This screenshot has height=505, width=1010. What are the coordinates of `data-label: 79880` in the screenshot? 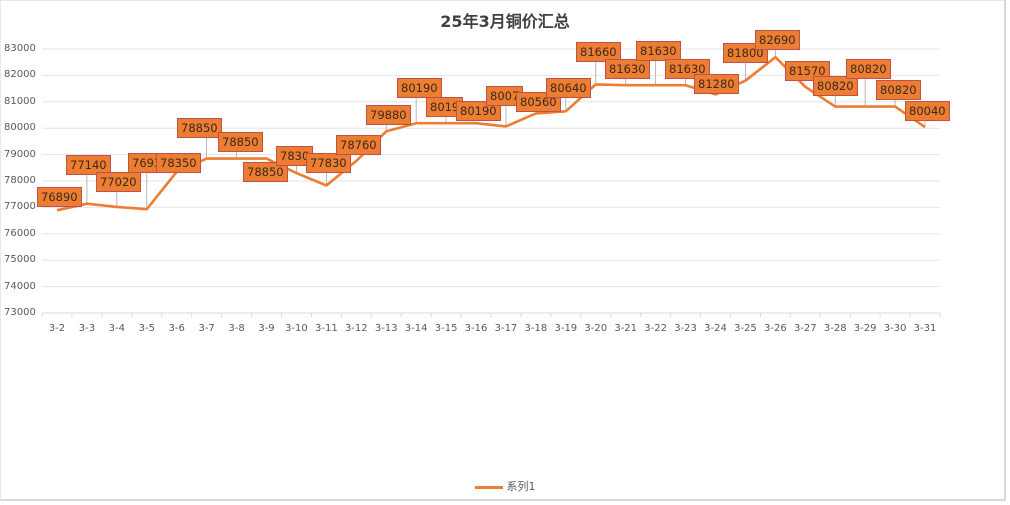 It's located at (388, 115).